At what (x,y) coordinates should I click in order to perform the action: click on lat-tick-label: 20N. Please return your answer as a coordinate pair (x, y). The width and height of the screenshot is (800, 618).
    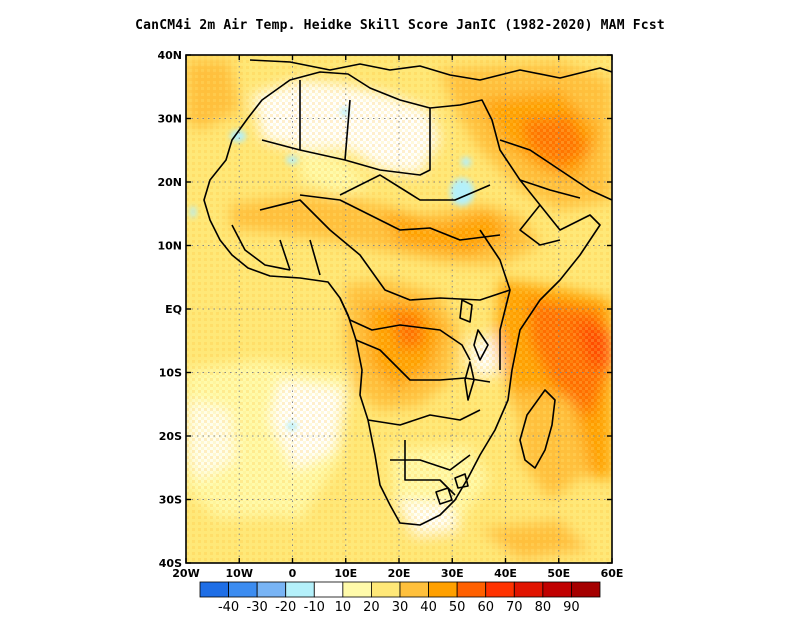
    Looking at the image, I should click on (169, 182).